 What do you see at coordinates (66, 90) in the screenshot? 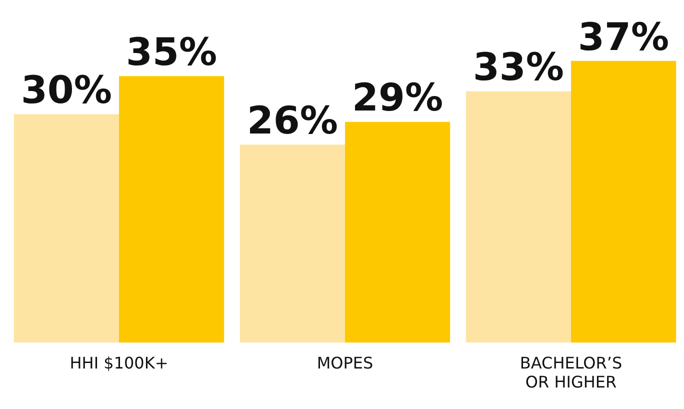
I see `data-label: 30%` at bounding box center [66, 90].